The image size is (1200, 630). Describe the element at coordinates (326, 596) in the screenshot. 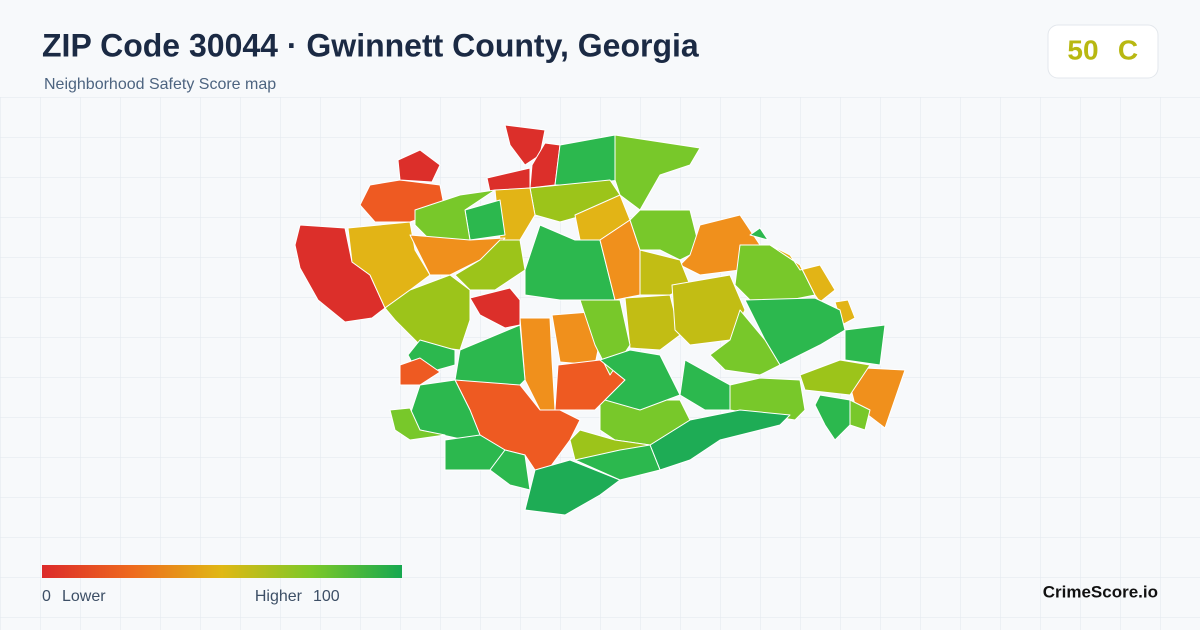

I see `legend-max: 100` at that location.